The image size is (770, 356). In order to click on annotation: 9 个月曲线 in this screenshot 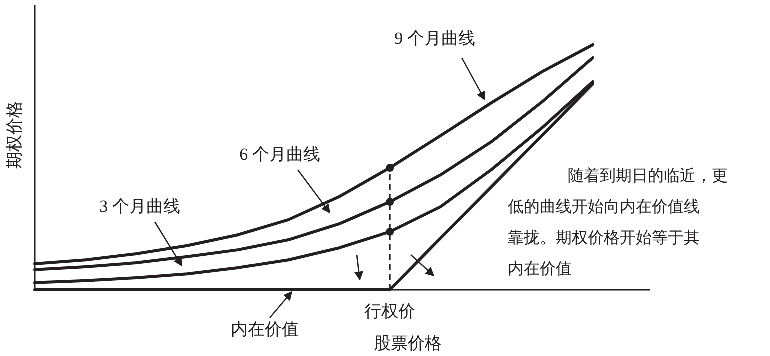, I will do `click(435, 38)`.